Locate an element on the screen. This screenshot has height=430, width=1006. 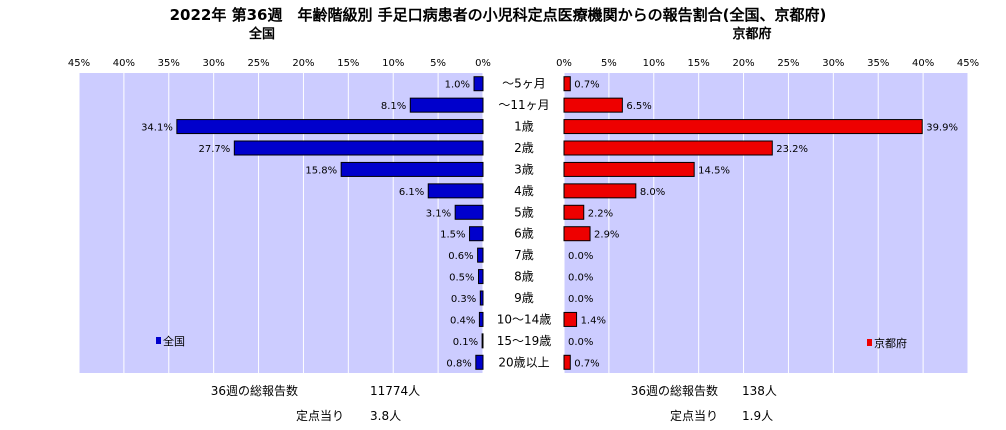
kyoto-x-tick-label: 10% is located at coordinates (654, 63).